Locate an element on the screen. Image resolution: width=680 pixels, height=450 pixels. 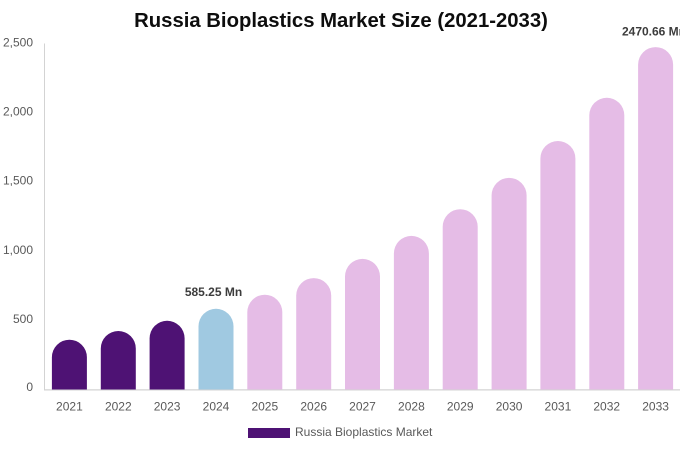
svg-text: 2033 is located at coordinates (655, 406).